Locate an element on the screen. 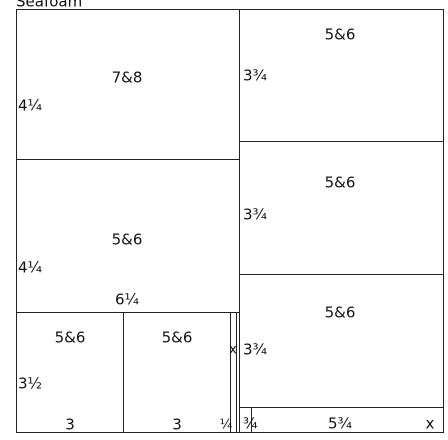 This screenshot has height=440, width=448. piece-name: 7&8 is located at coordinates (127, 78).